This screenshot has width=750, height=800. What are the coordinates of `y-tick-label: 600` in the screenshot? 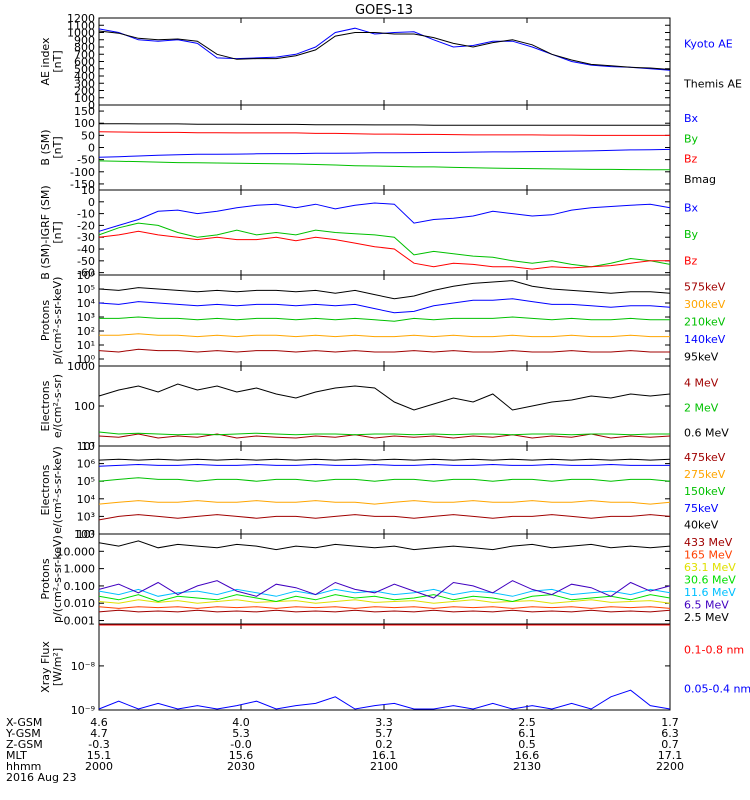 It's located at (84, 62).